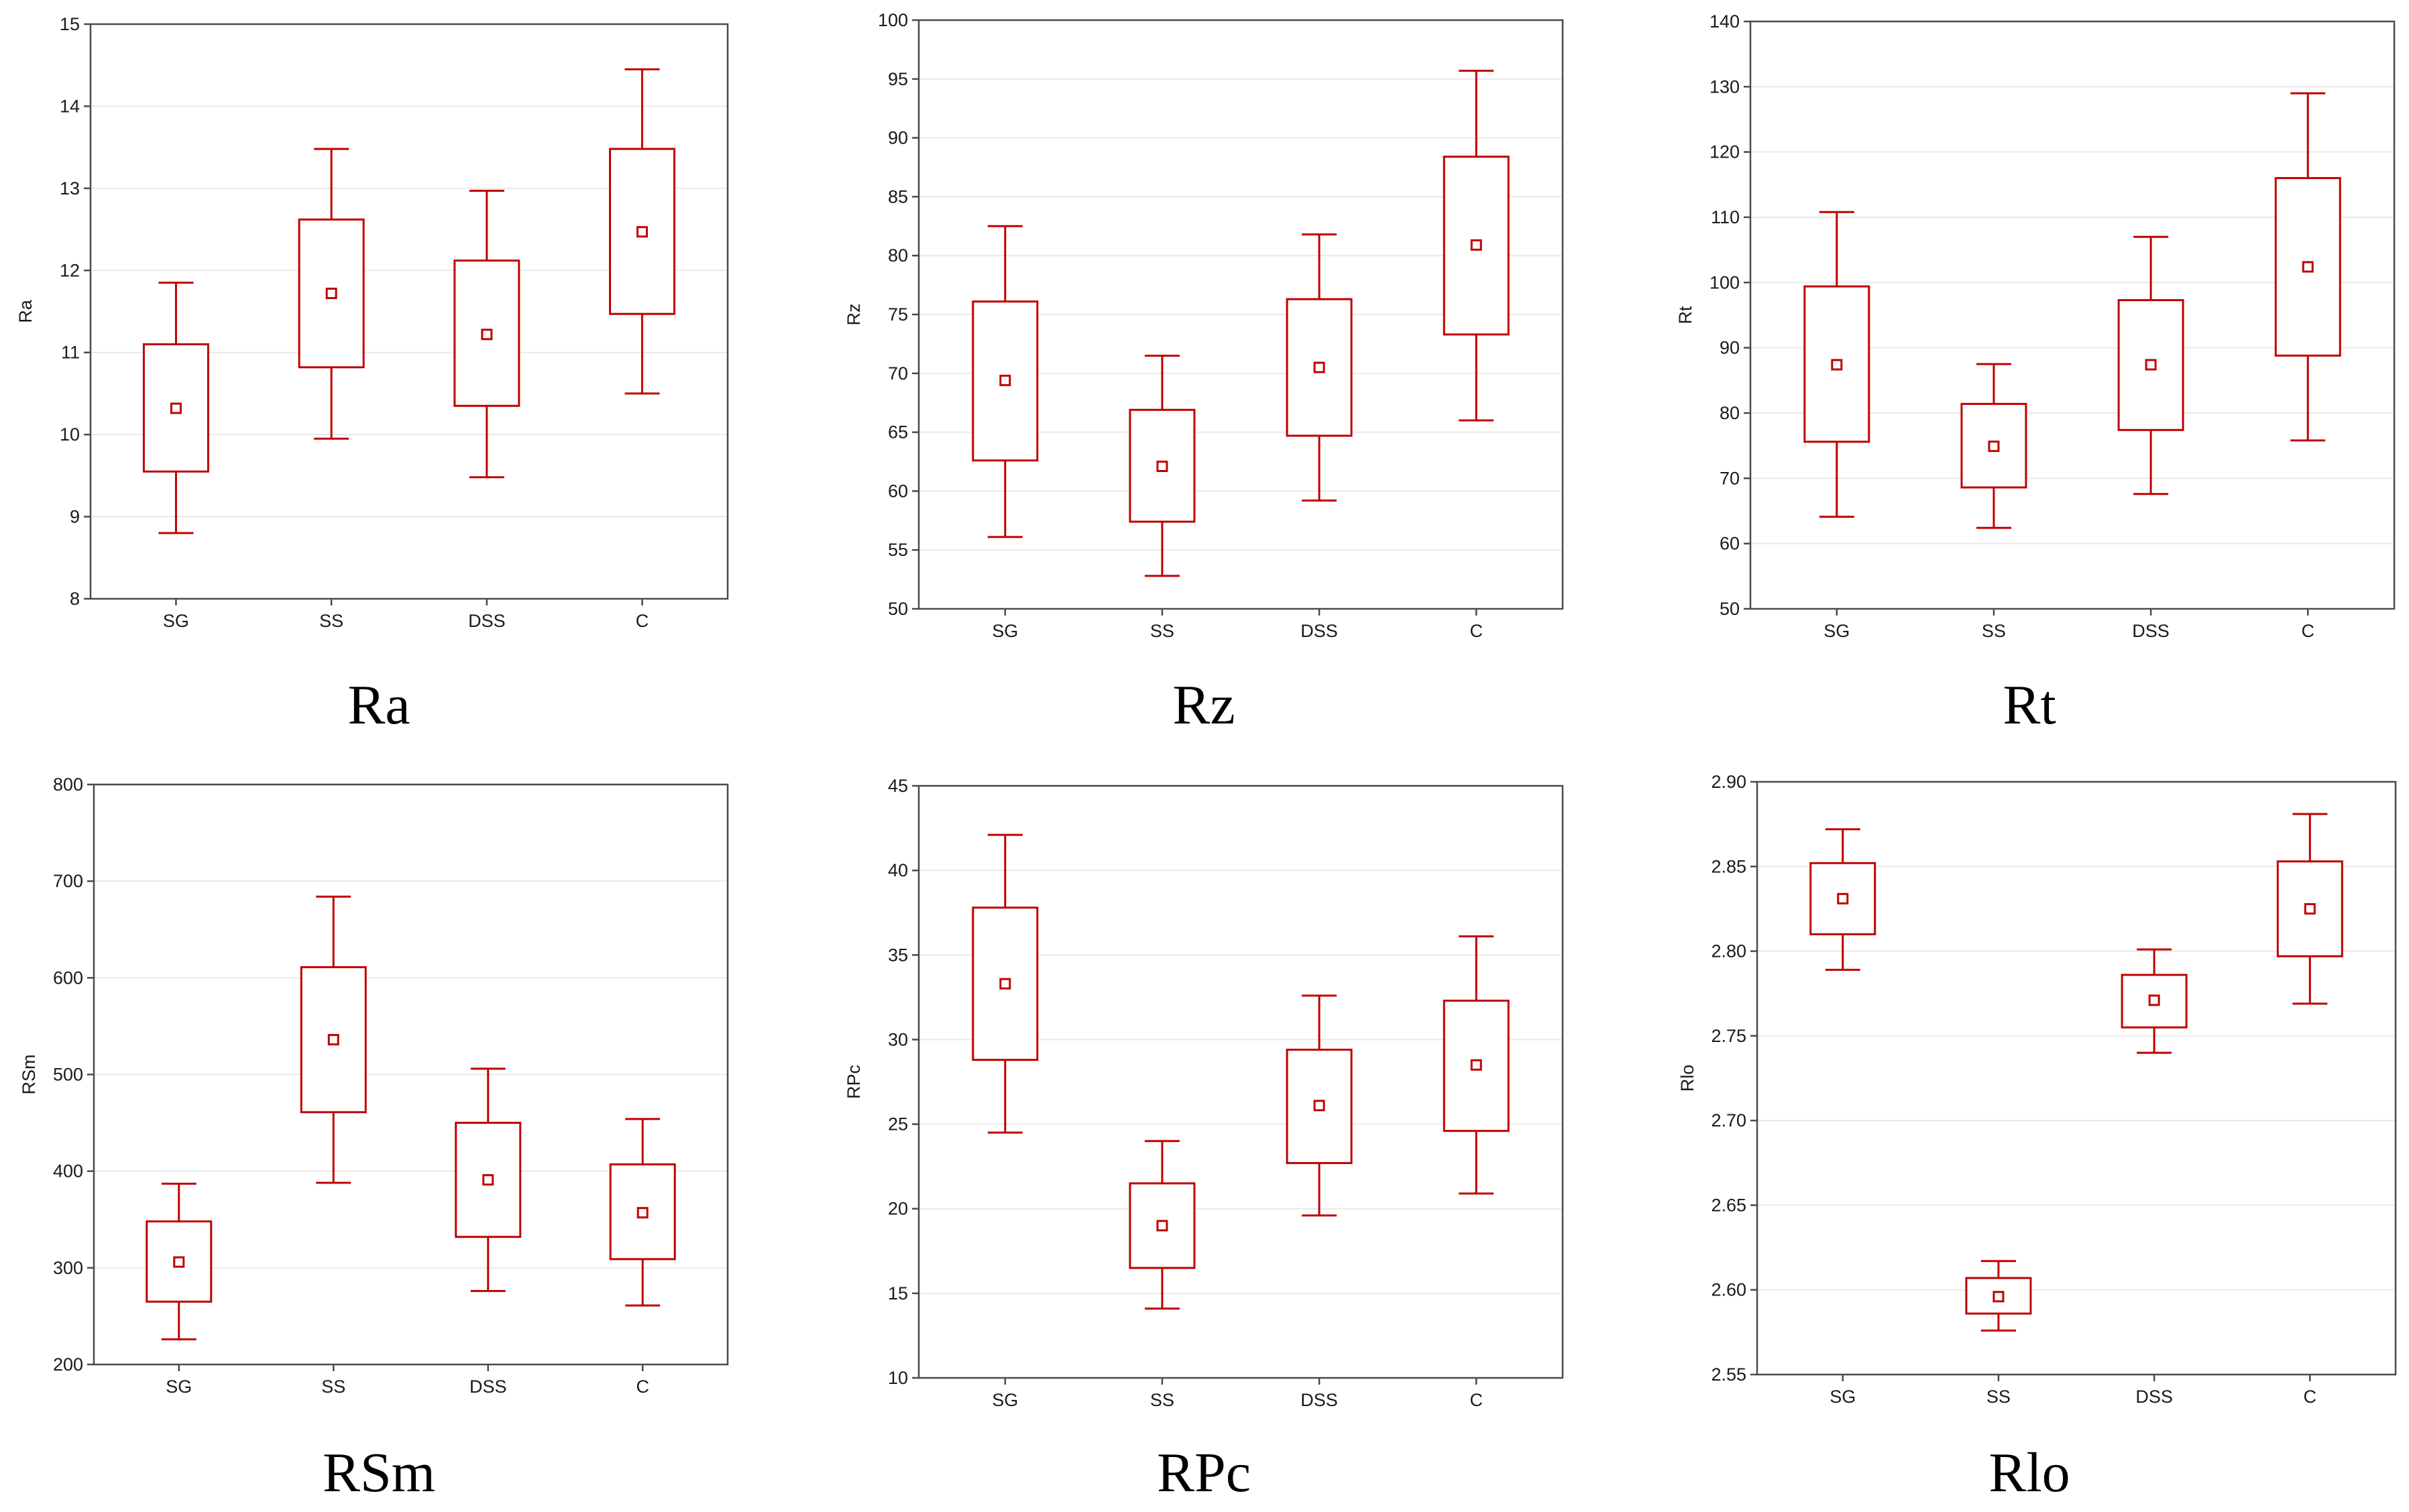 The width and height of the screenshot is (2409, 1512). What do you see at coordinates (1728, 1120) in the screenshot?
I see `y-tick-label: 2.70` at bounding box center [1728, 1120].